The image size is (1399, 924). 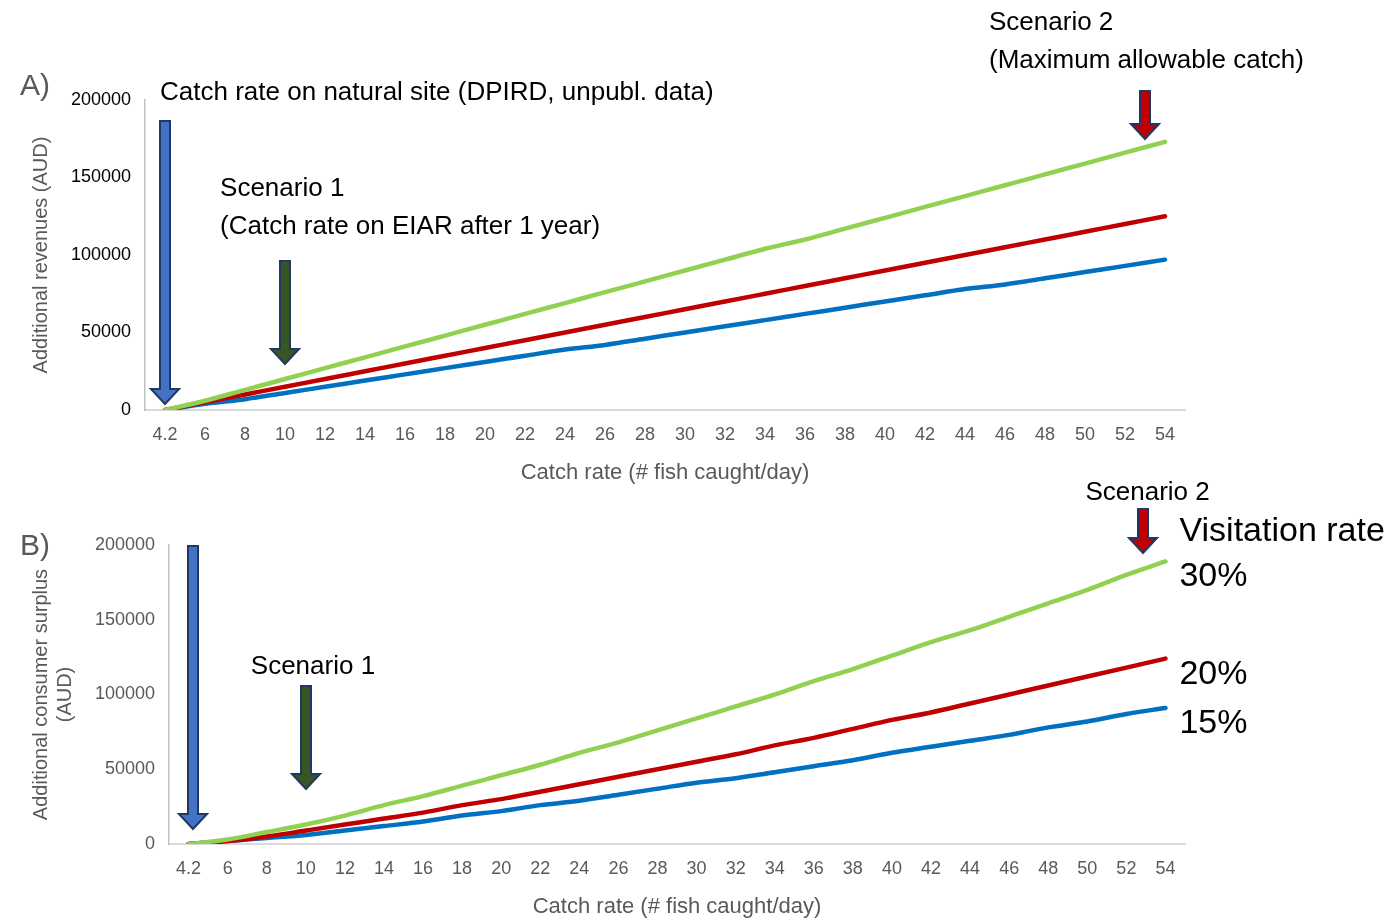 I want to click on annotation: Scenario 1 (Catch rate on EIAR after 1 year), so click(x=410, y=206).